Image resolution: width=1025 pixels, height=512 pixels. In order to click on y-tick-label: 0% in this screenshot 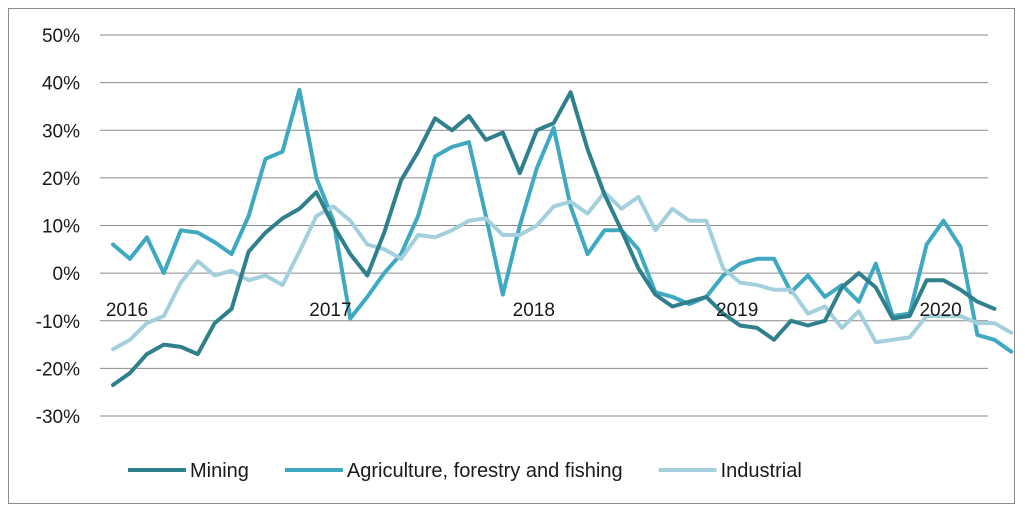, I will do `click(67, 274)`.